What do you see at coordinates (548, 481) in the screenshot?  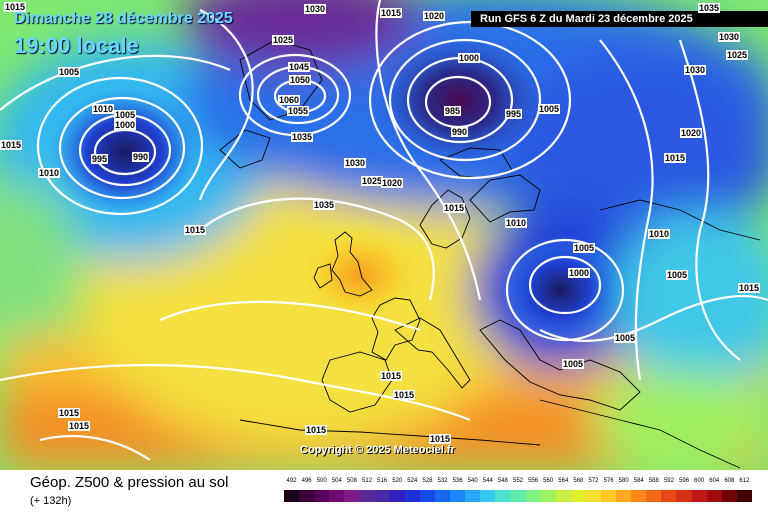 I see `scale-tick: 560` at bounding box center [548, 481].